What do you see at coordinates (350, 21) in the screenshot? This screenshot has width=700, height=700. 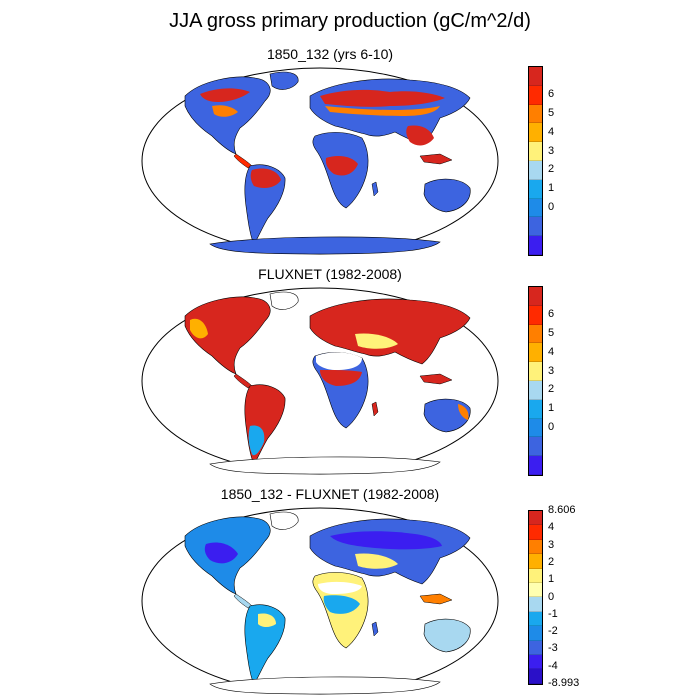 I see `figure-title: JJA gross primary production (gC/m^2/d)` at bounding box center [350, 21].